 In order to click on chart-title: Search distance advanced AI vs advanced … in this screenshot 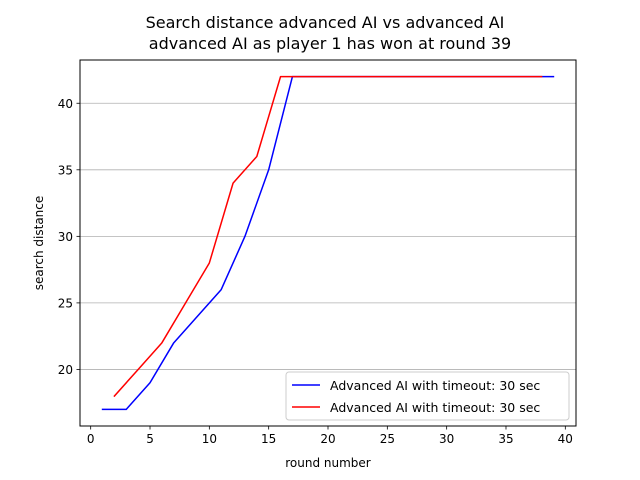, I will do `click(325, 22)`.